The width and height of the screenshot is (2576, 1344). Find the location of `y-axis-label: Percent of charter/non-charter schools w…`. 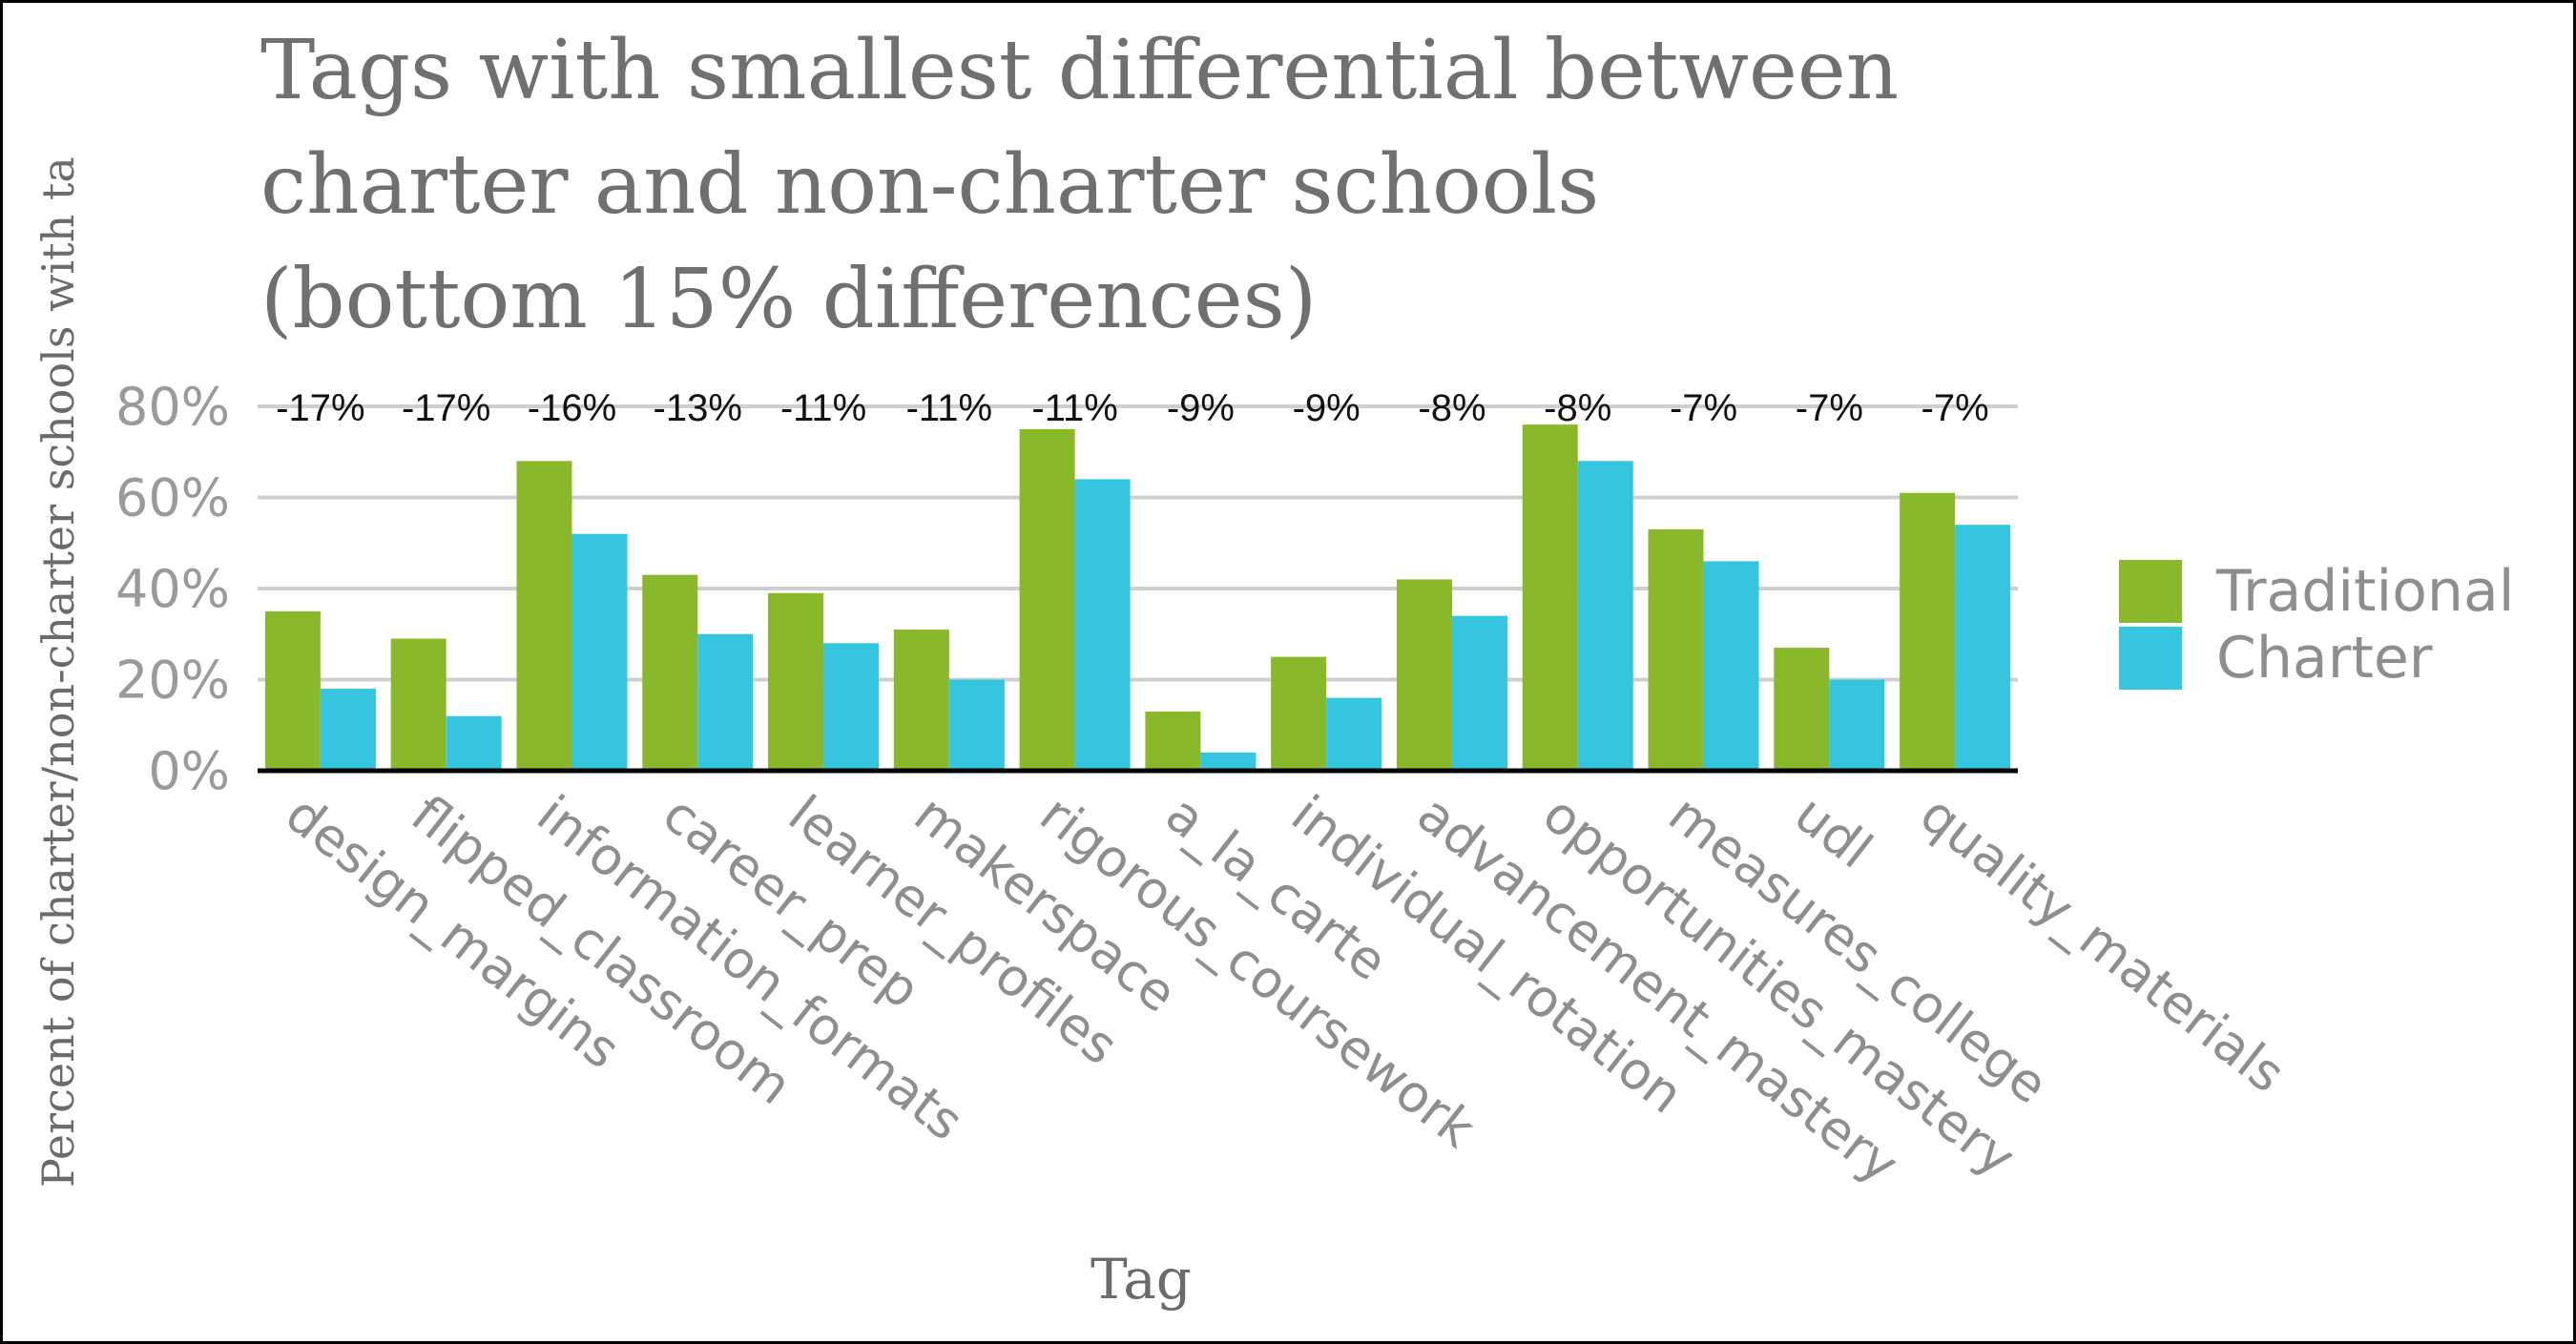

y-axis-label: Percent of charter/non-charter schools w… is located at coordinates (58, 672).